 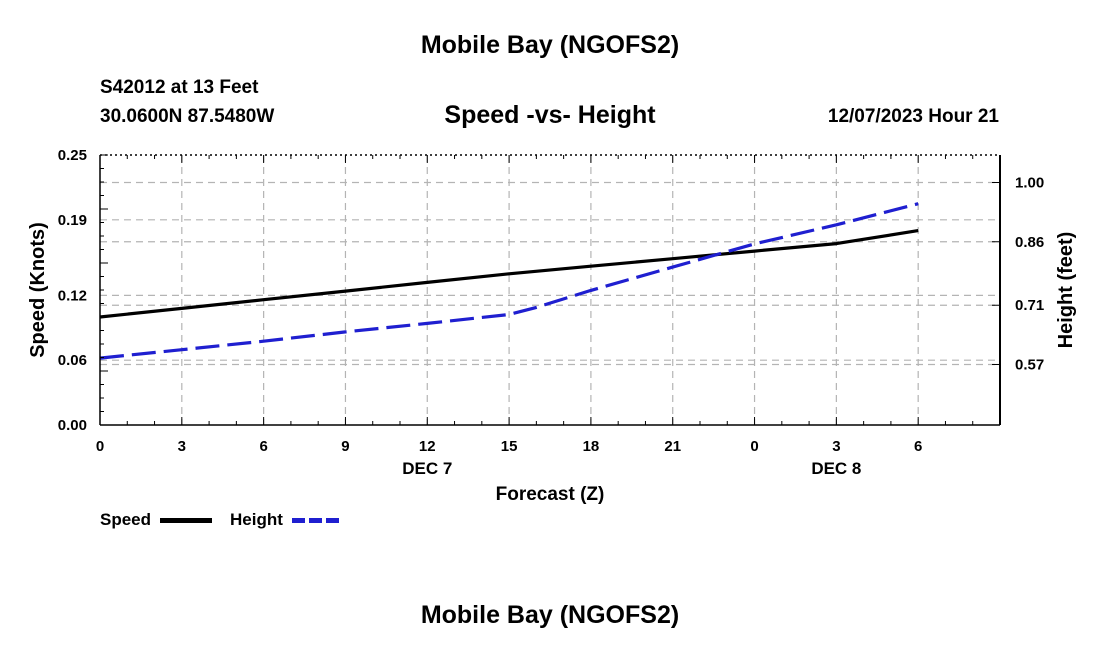 I want to click on y-right-tick-label: 0.71, so click(x=1029, y=305).